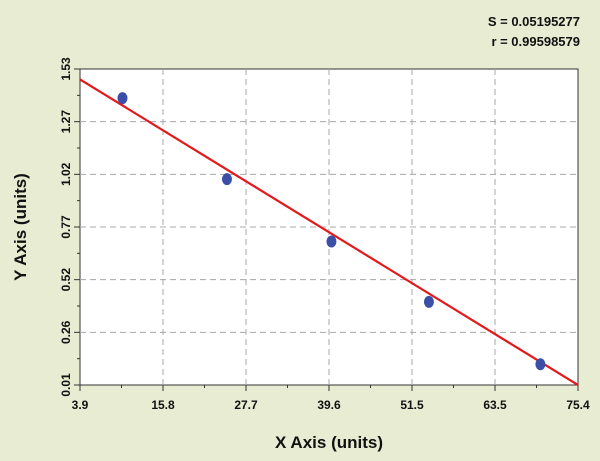 The height and width of the screenshot is (461, 600). Describe the element at coordinates (66, 122) in the screenshot. I see `y-tick-label: 1.27` at that location.